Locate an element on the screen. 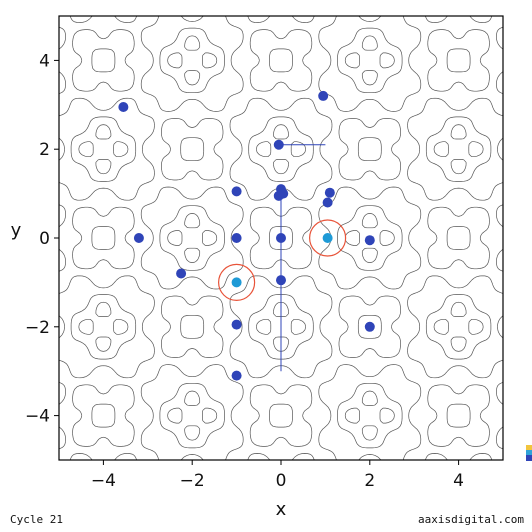 Image resolution: width=532 pixels, height=532 pixels. highlight-circles is located at coordinates (282, 260).